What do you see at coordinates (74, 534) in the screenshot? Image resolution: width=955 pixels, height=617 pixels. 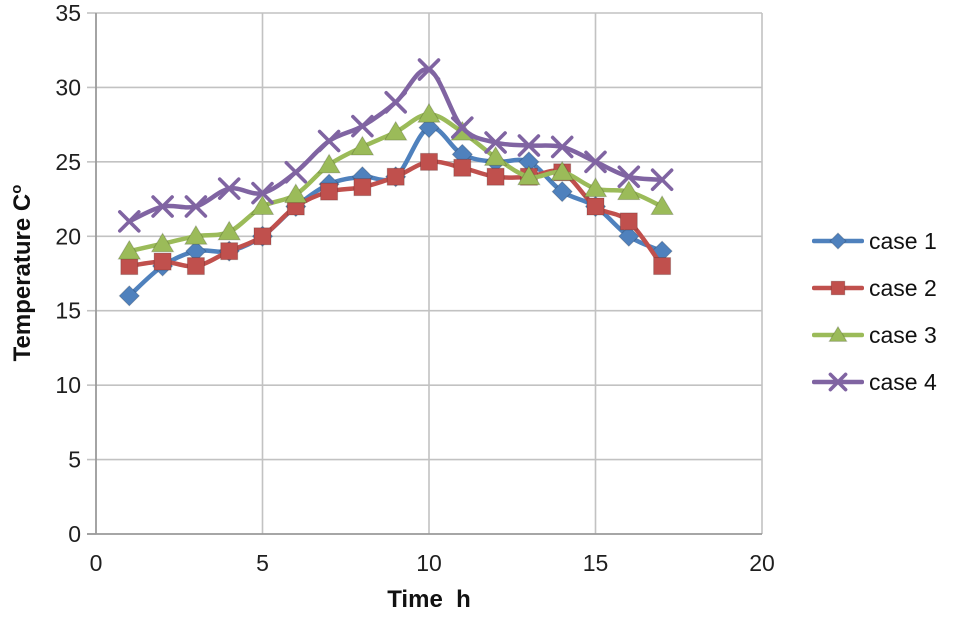 I see `y-tick-label-0: 0` at bounding box center [74, 534].